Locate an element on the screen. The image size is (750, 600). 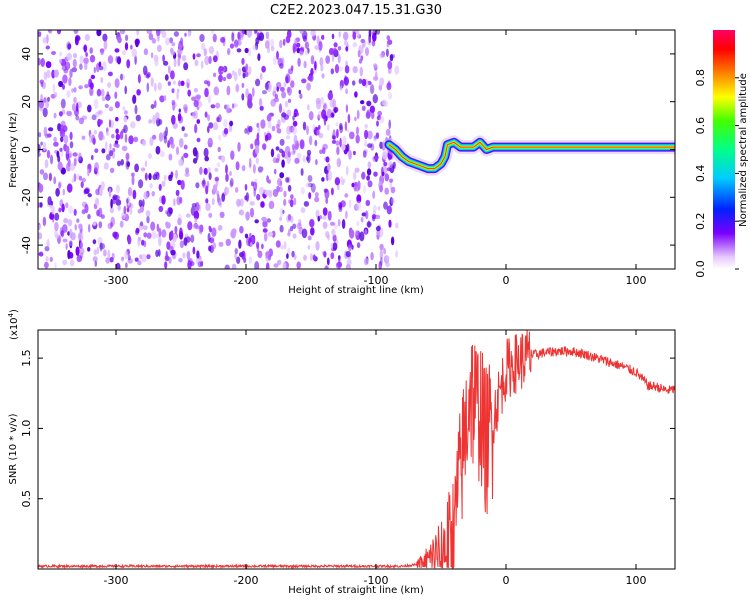
spectrogram-x-label: Height of straight line (km) is located at coordinates (356, 290).